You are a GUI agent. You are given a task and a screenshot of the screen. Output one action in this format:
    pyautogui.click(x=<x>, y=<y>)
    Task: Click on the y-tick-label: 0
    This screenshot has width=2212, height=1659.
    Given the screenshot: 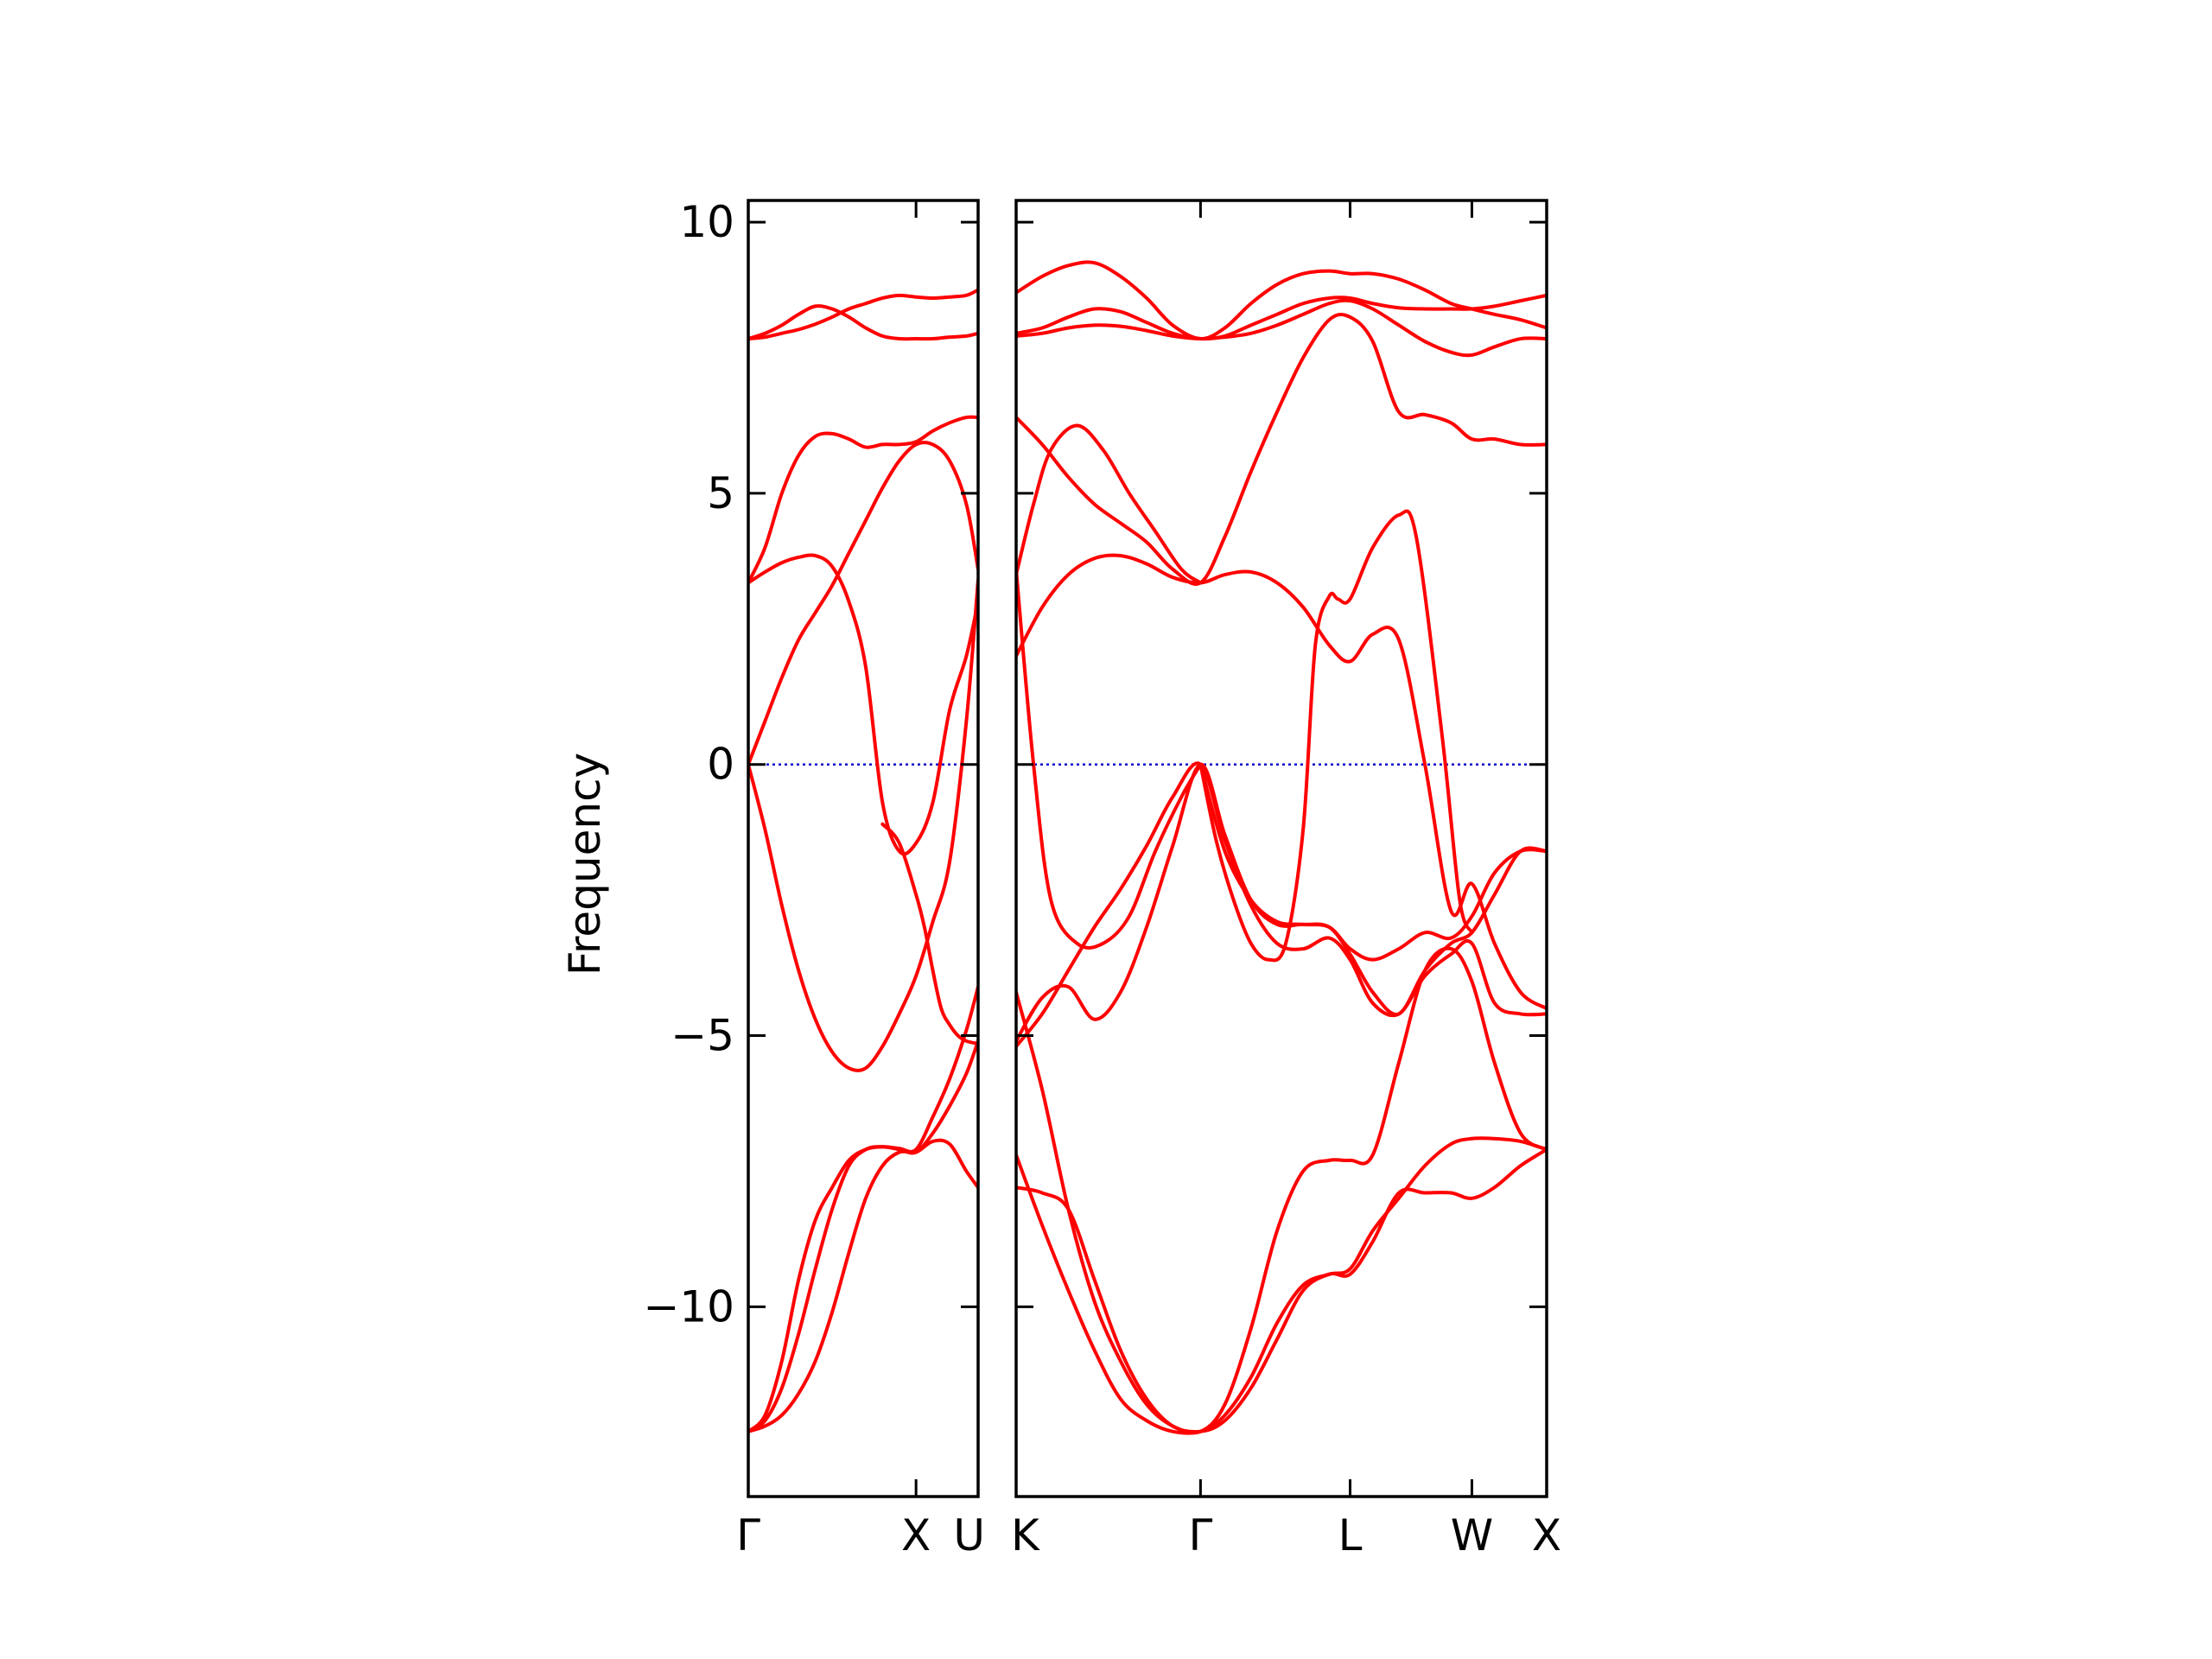 What is the action you would take?
    pyautogui.click(x=720, y=765)
    